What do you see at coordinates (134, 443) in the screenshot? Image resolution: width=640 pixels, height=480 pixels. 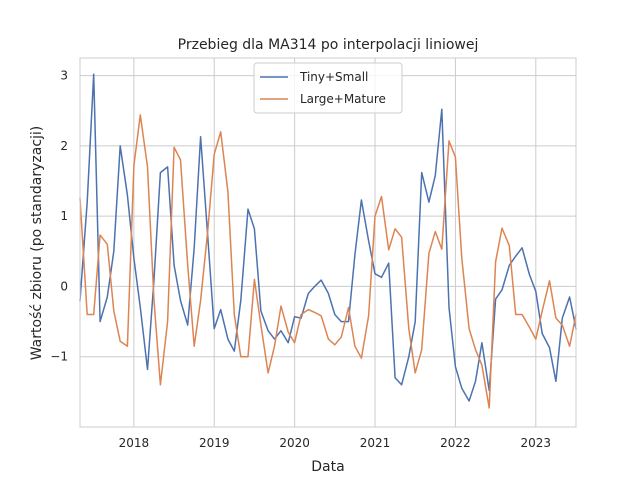 I see `x-tick-label: 2018` at bounding box center [134, 443].